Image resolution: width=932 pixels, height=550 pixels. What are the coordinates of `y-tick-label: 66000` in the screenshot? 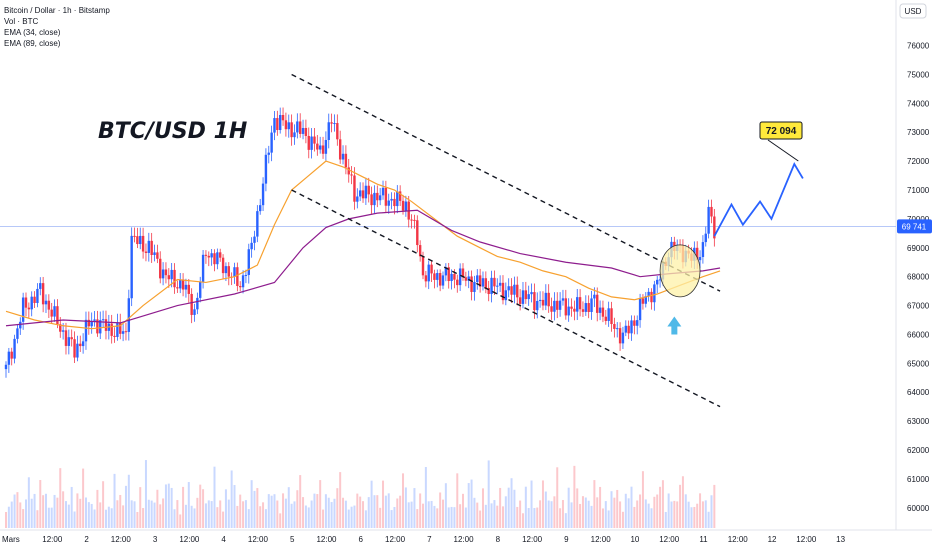 It's located at (918, 334).